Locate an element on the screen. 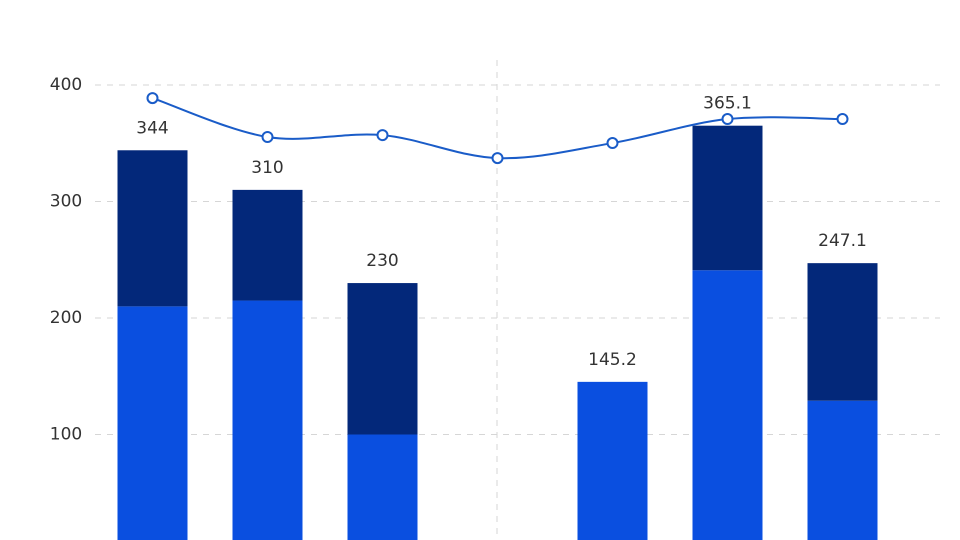  total-label: 310 is located at coordinates (267, 168).